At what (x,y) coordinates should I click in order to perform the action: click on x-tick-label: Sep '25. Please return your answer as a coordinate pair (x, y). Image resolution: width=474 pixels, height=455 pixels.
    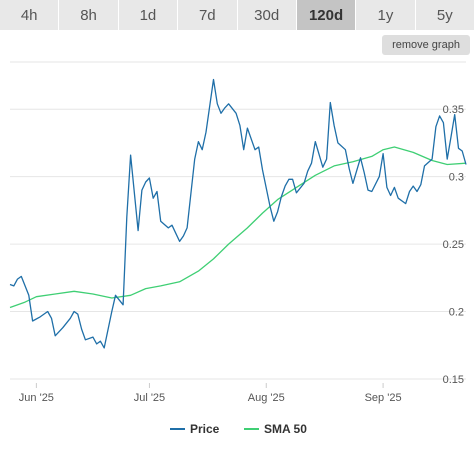
    Looking at the image, I should click on (383, 398).